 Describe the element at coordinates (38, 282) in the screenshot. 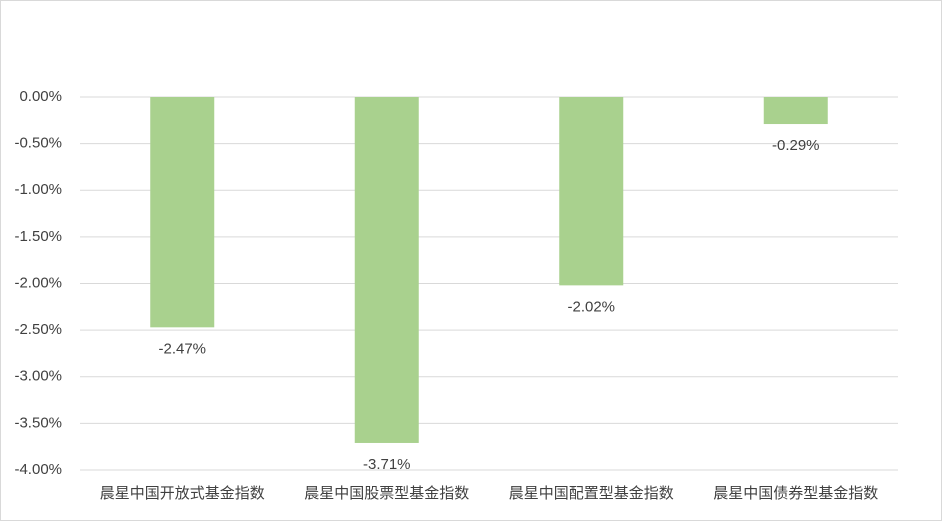

I see `y-tick-label: -2.00%` at that location.